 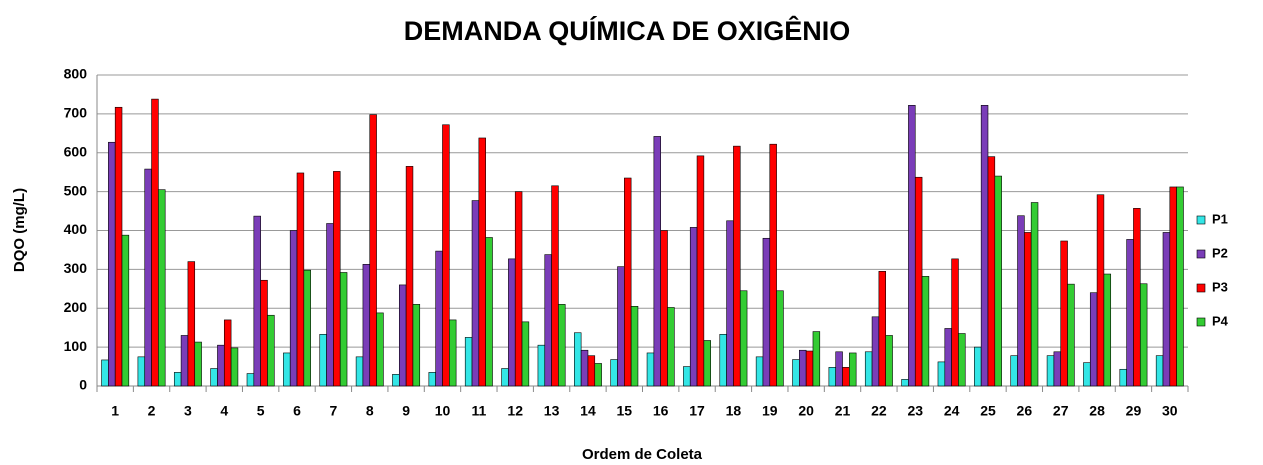 What do you see at coordinates (76, 151) in the screenshot?
I see `y-tick-label: 600` at bounding box center [76, 151].